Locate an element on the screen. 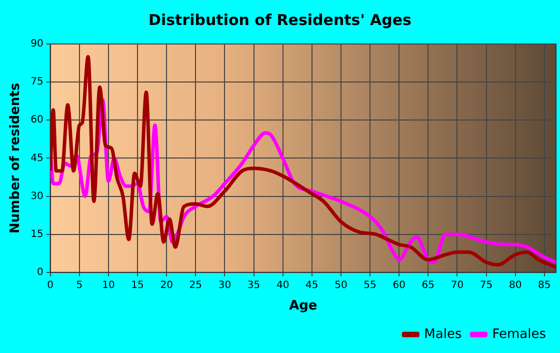  y-tick-label: 15 is located at coordinates (37, 234).